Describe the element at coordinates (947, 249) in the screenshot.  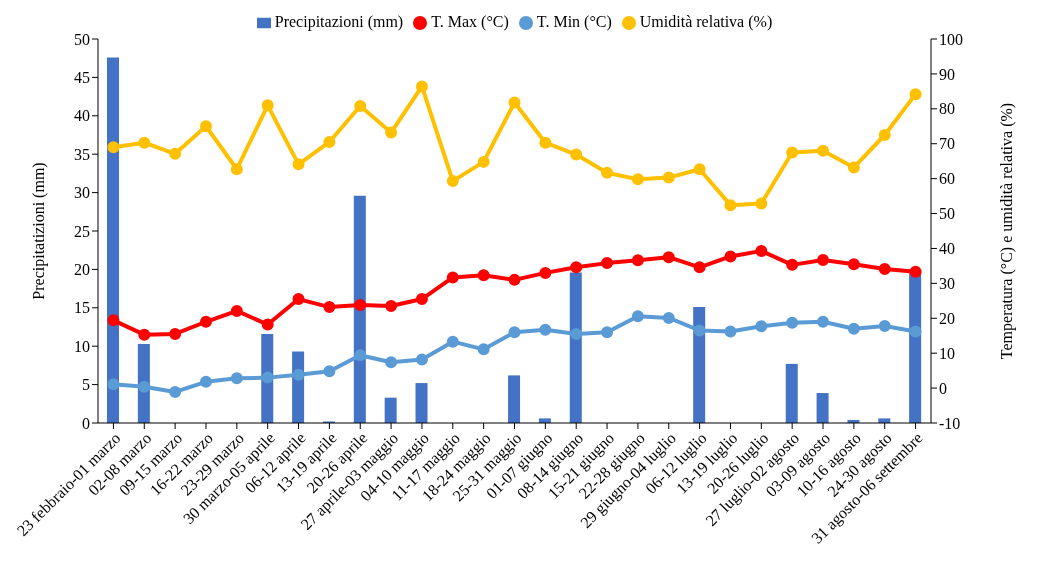
I see `y2-tick-label: 40` at that location.